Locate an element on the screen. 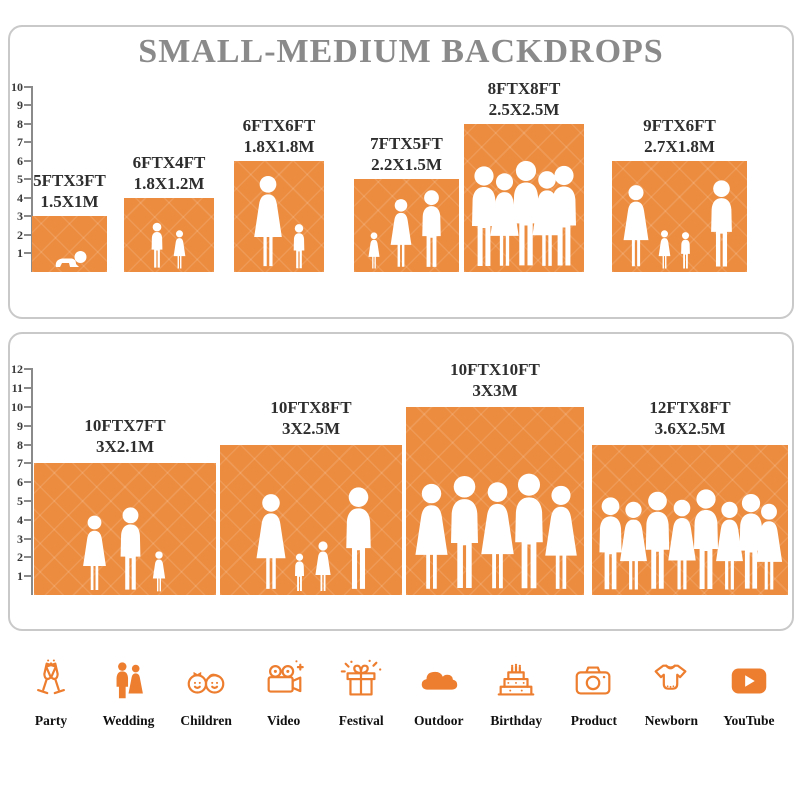 The width and height of the screenshot is (800, 800). category-wedding: Wedding is located at coordinates (129, 693).